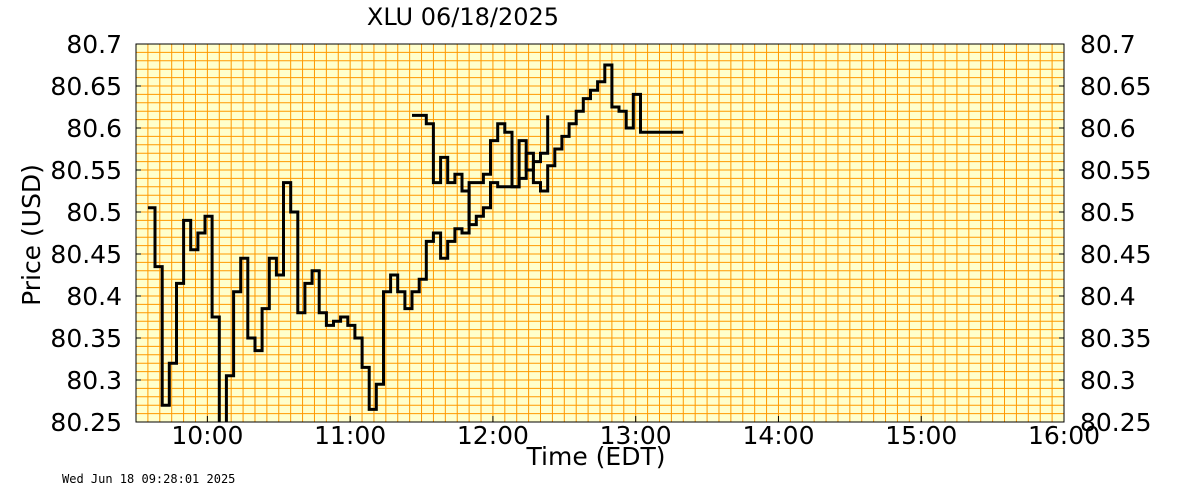  I want to click on y-tick-label-right: 80.7, so click(1108, 44).